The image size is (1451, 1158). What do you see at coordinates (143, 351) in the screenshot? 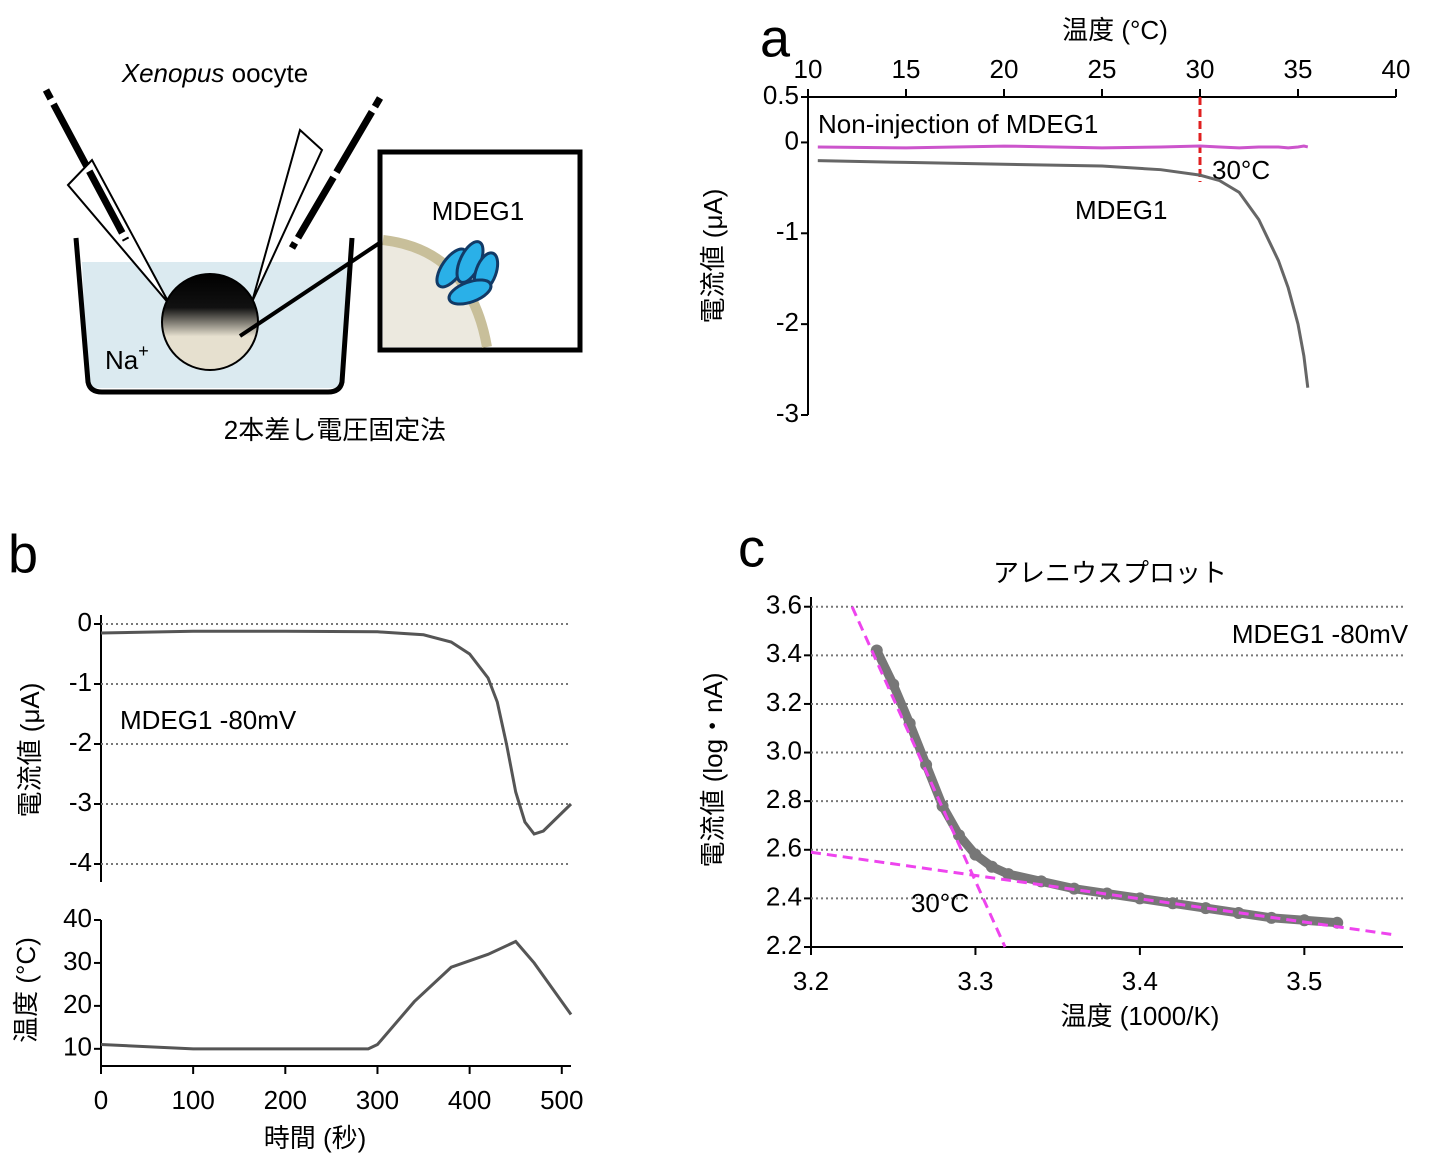
I see `ion-charge: +` at bounding box center [143, 351].